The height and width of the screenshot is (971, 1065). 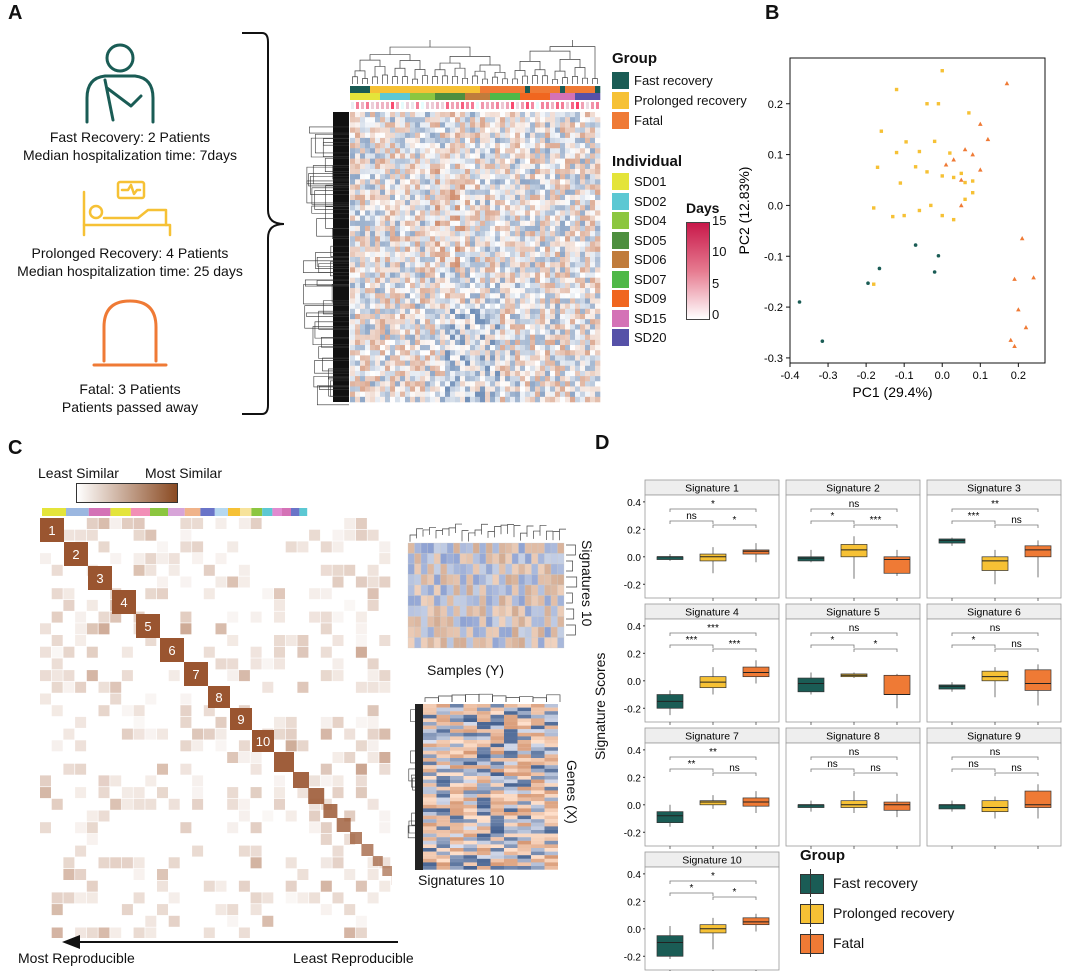 What do you see at coordinates (445, 79) in the screenshot?
I see `column-dendrogram-branch` at bounding box center [445, 79].